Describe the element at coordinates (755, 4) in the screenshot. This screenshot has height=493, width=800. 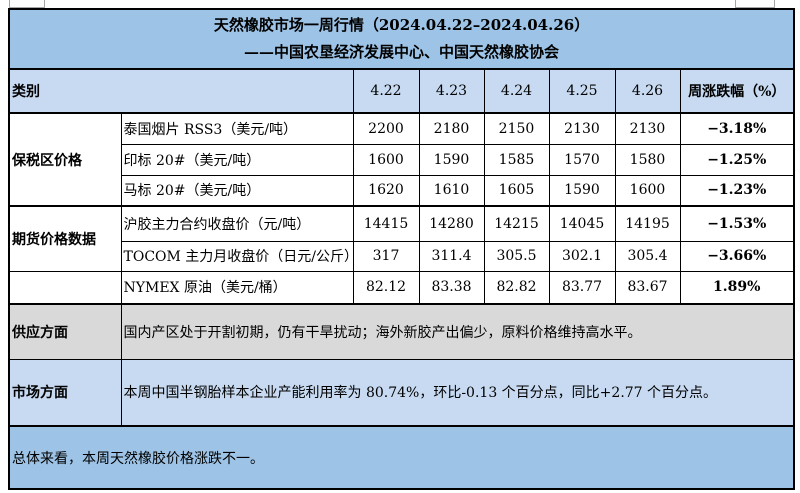
I see `top-right-handle` at that location.